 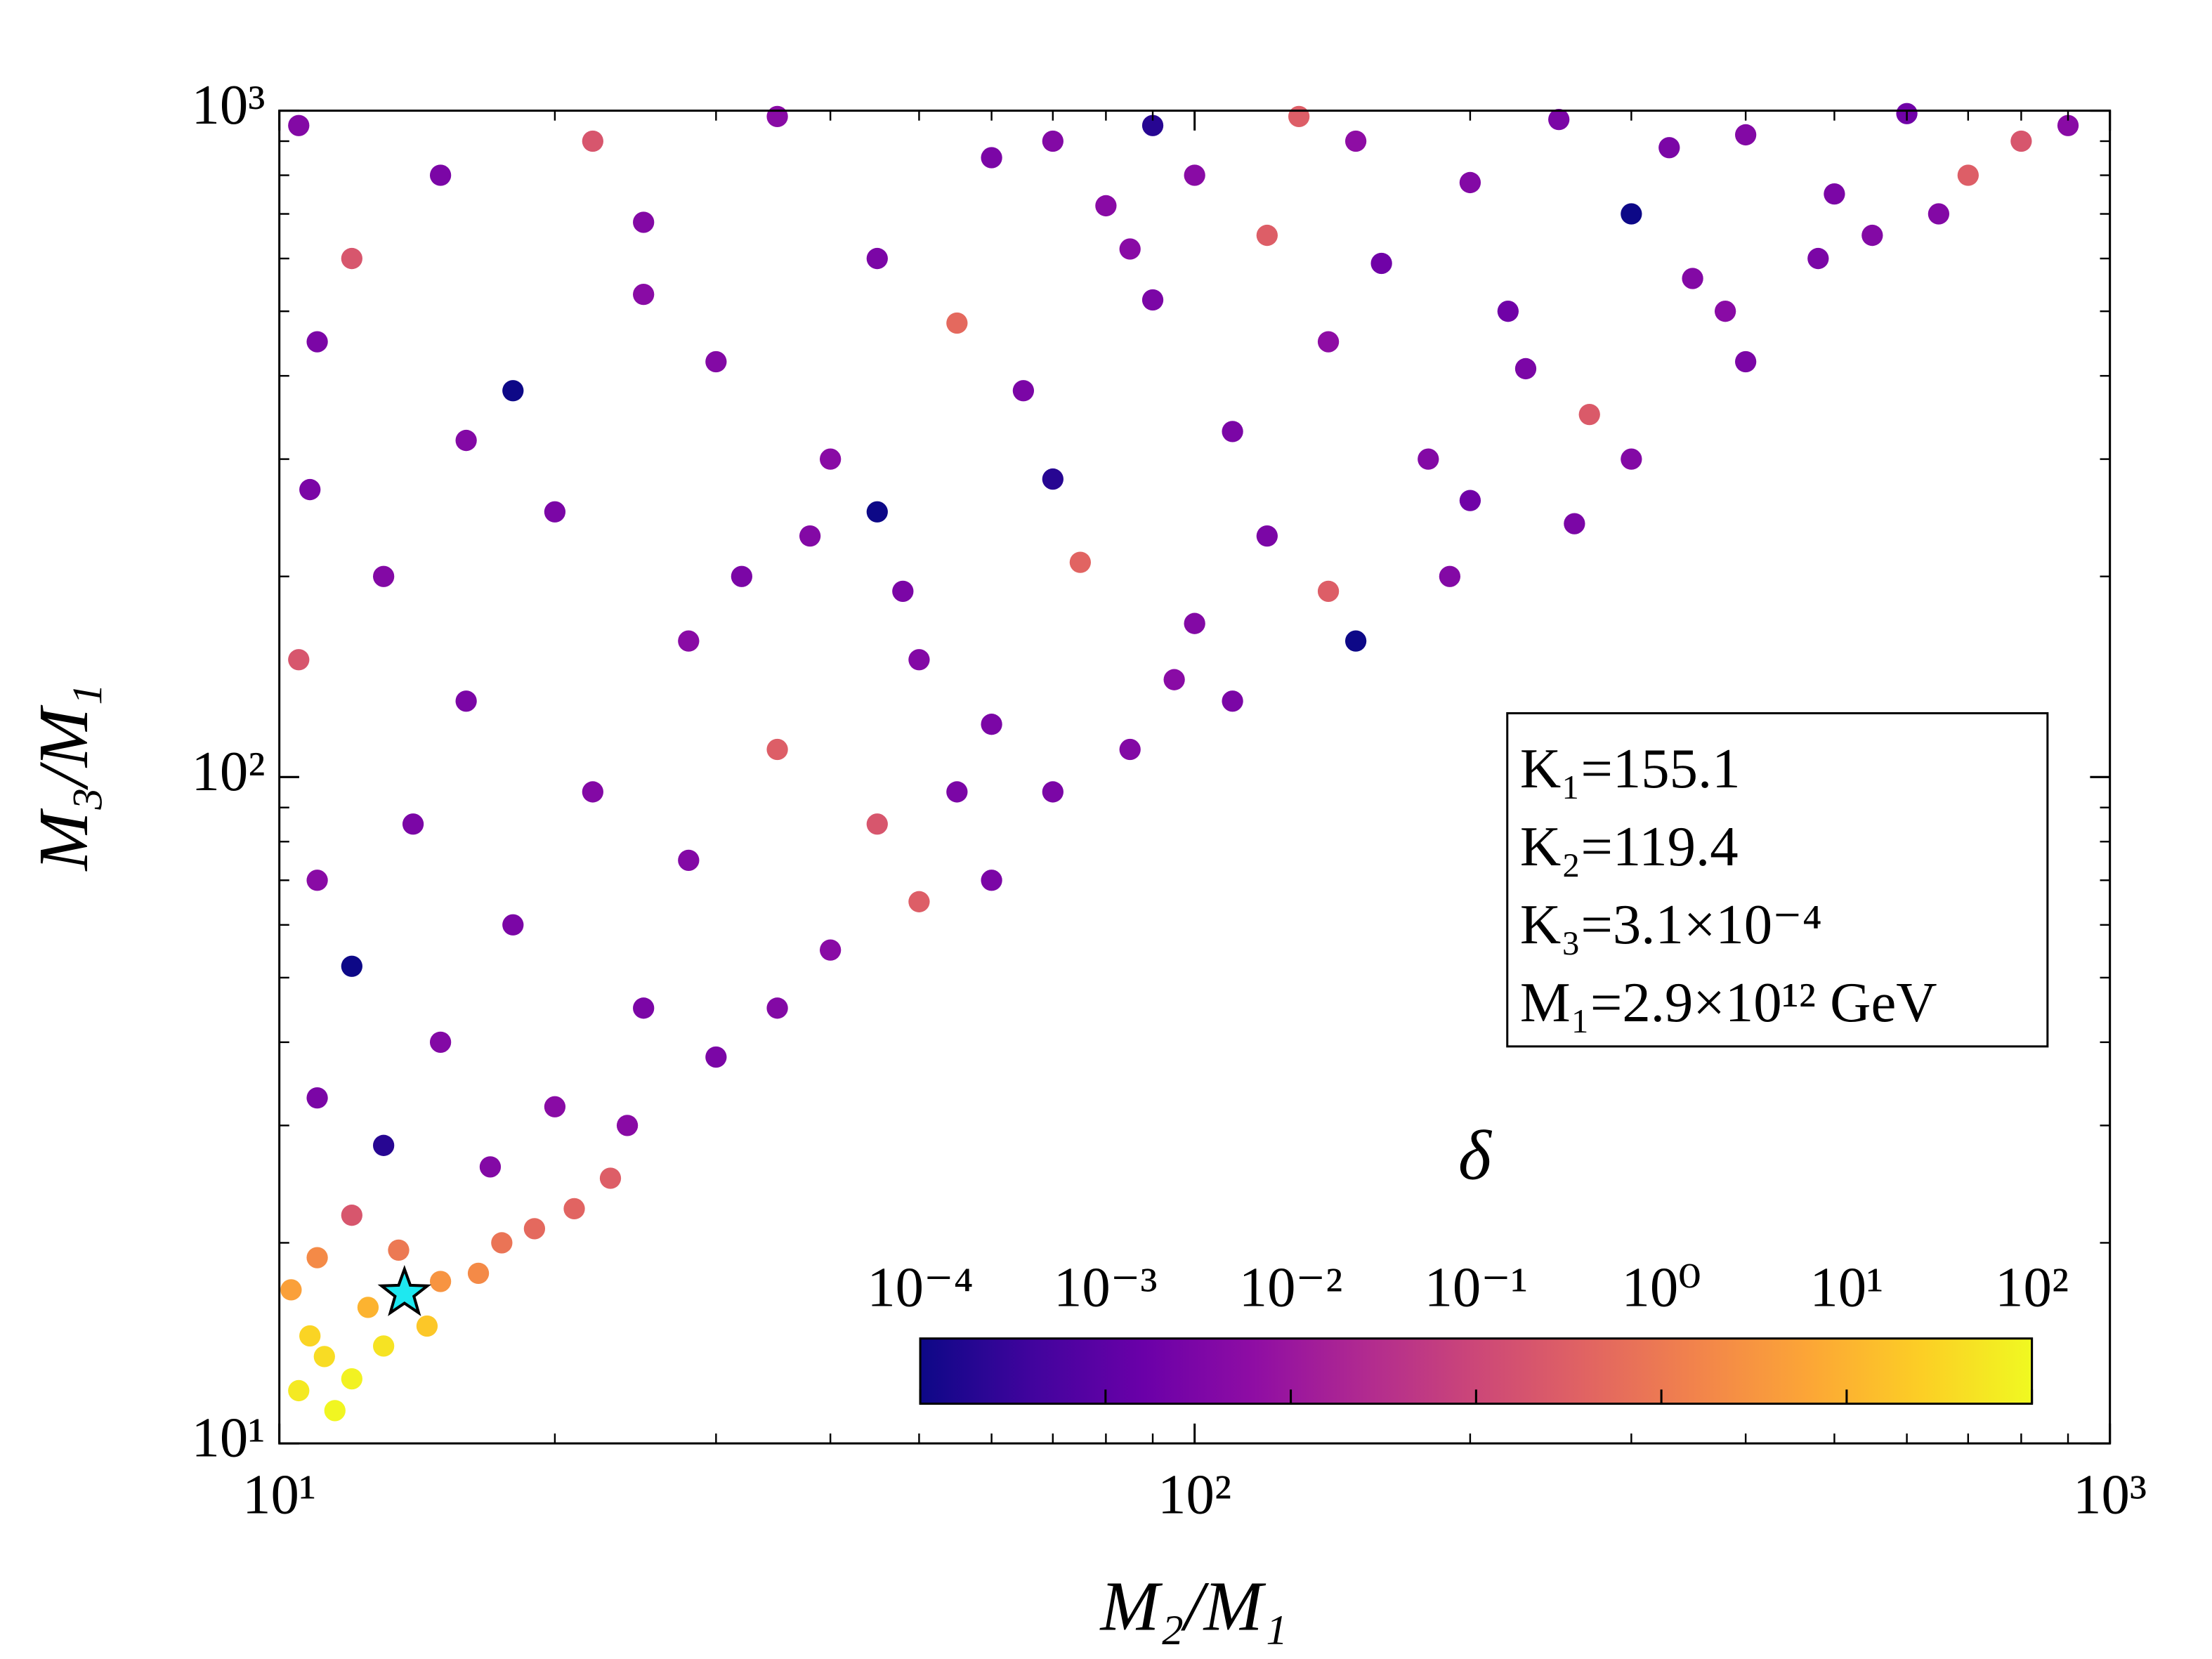 I want to click on highlight-star, so click(x=404, y=1290).